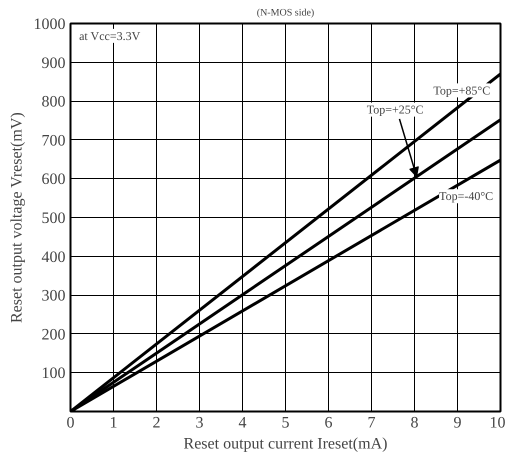  Describe the element at coordinates (17, 217) in the screenshot. I see `y-axis-title: Reset output voltage Vreset(mV)` at that location.